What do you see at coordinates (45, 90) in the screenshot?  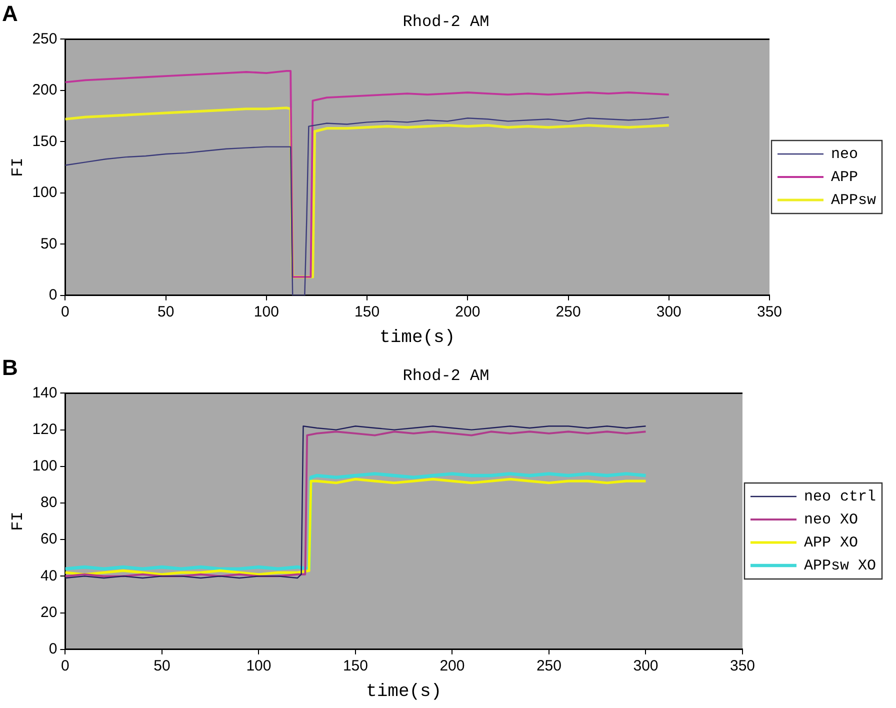 I see `y-tick-label: 200` at bounding box center [45, 90].